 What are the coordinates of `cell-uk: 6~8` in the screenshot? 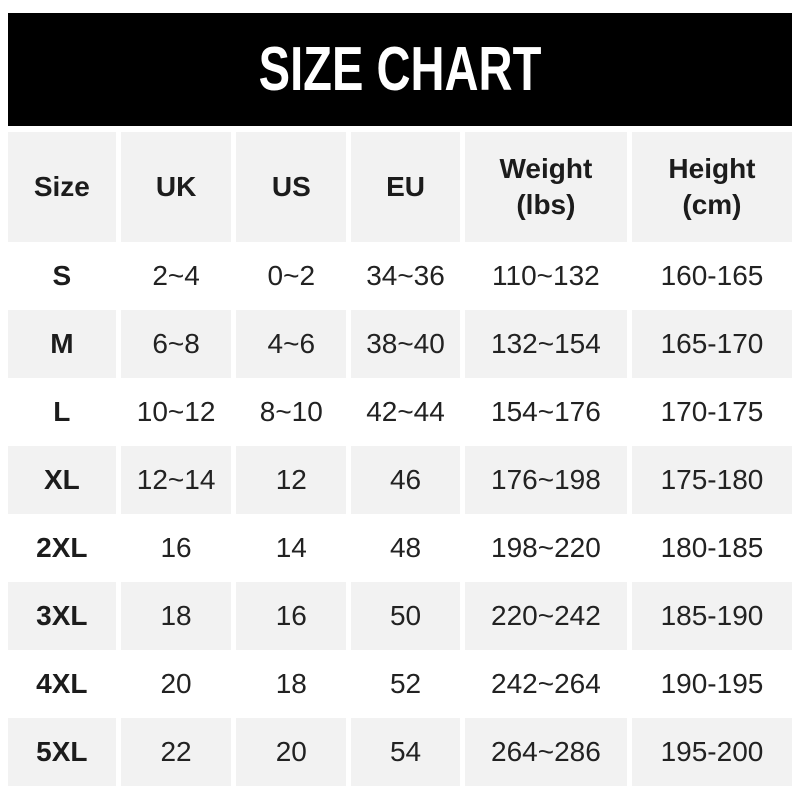 It's located at (176, 344).